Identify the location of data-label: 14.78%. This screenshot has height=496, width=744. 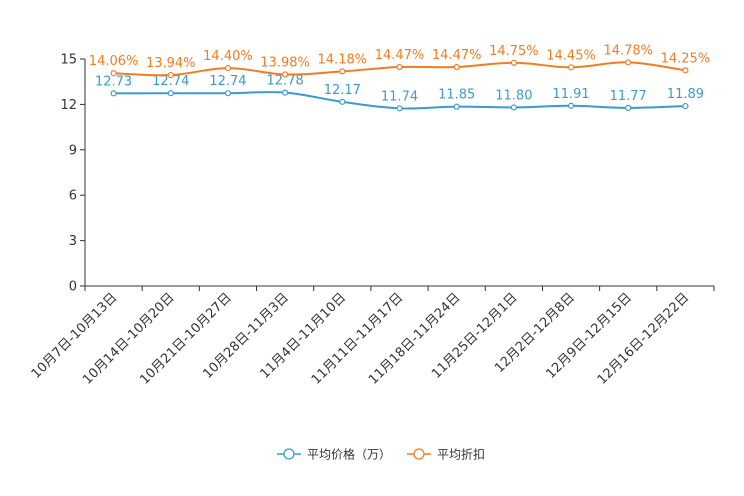
(628, 50).